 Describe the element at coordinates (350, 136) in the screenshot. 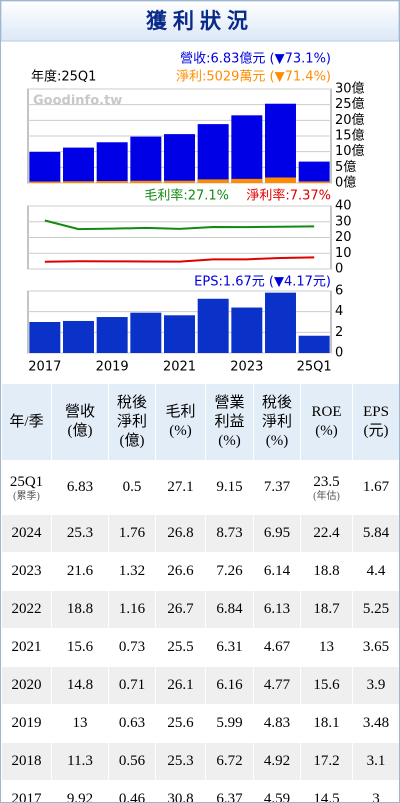

I see `y-tick-label: 15億` at that location.